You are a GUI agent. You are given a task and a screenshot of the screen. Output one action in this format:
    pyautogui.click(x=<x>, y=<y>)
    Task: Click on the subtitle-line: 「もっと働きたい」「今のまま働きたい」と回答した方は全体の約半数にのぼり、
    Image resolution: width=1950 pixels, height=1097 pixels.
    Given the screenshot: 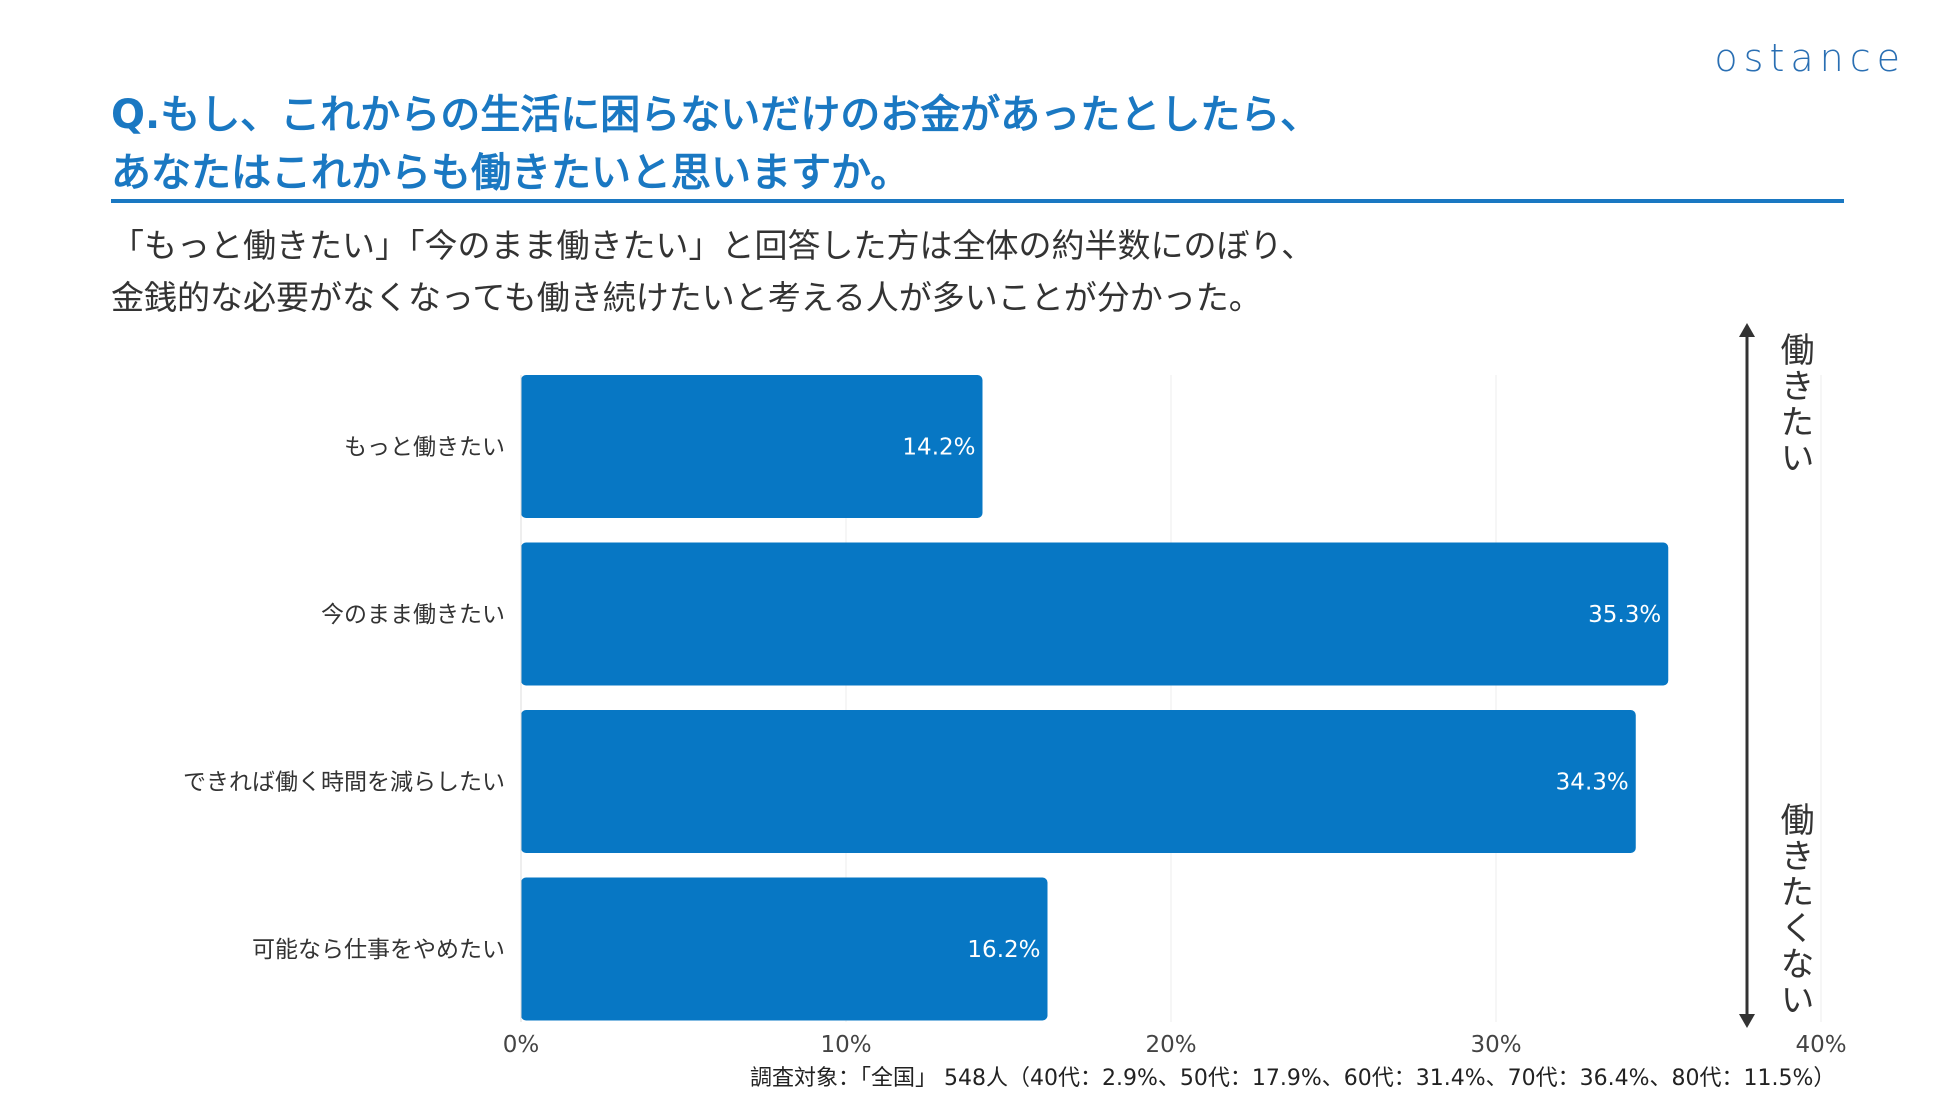 What is the action you would take?
    pyautogui.click(x=713, y=245)
    